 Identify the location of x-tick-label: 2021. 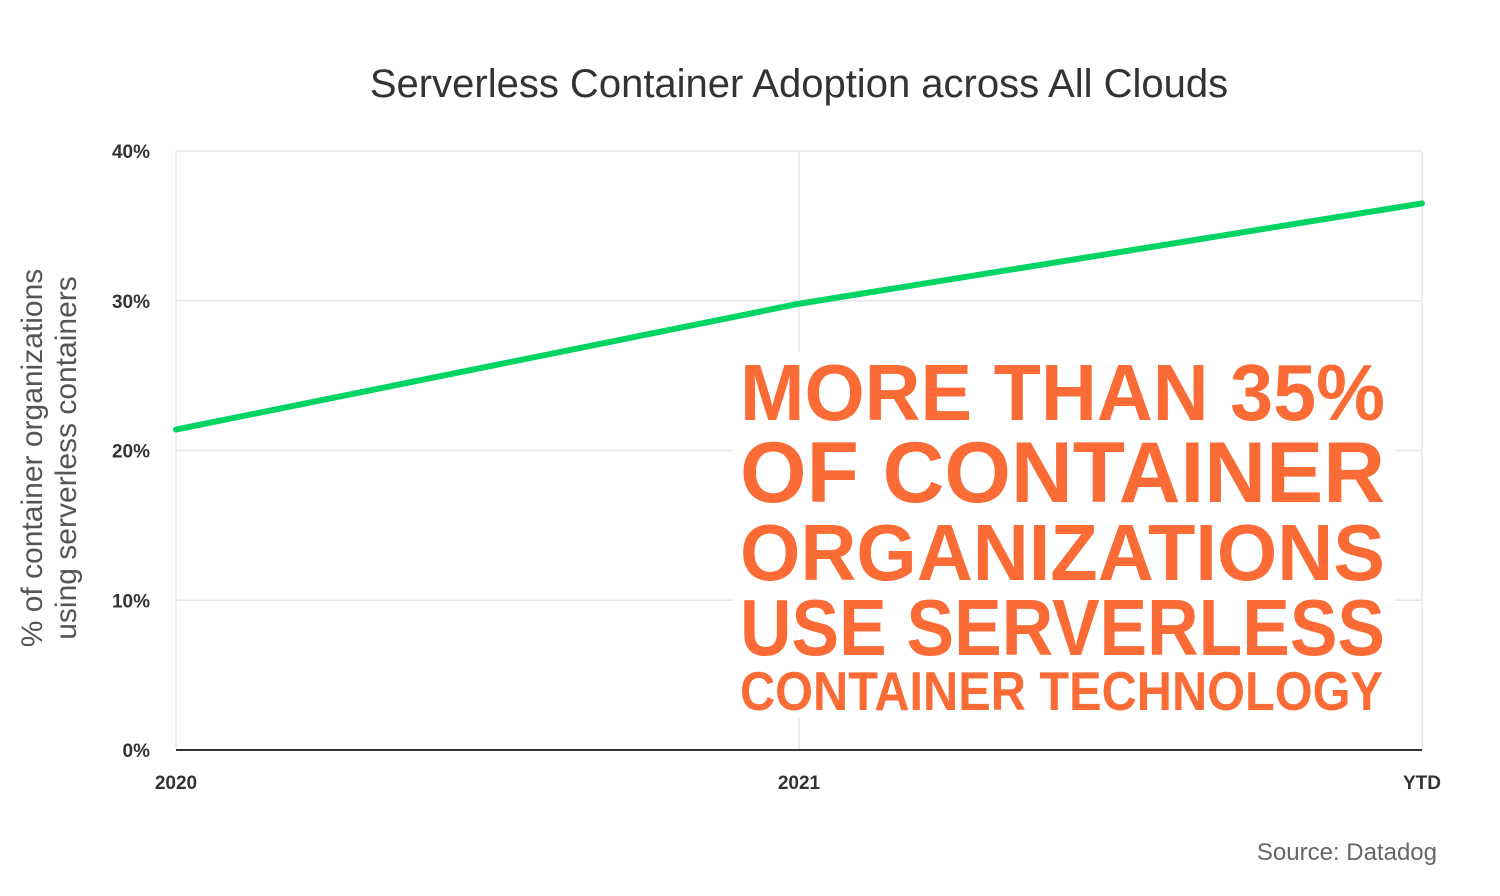
(799, 783).